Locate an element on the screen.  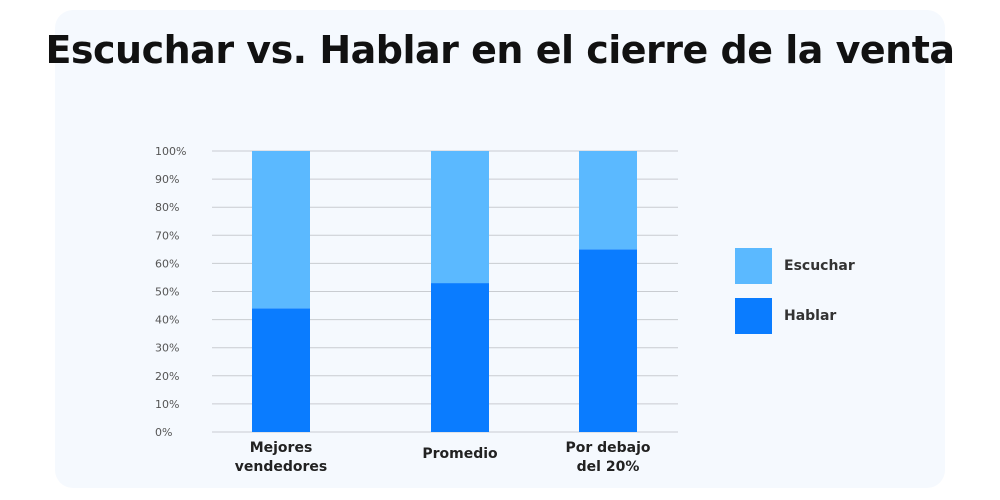
legend-item-hablar: Hablar is located at coordinates (795, 316).